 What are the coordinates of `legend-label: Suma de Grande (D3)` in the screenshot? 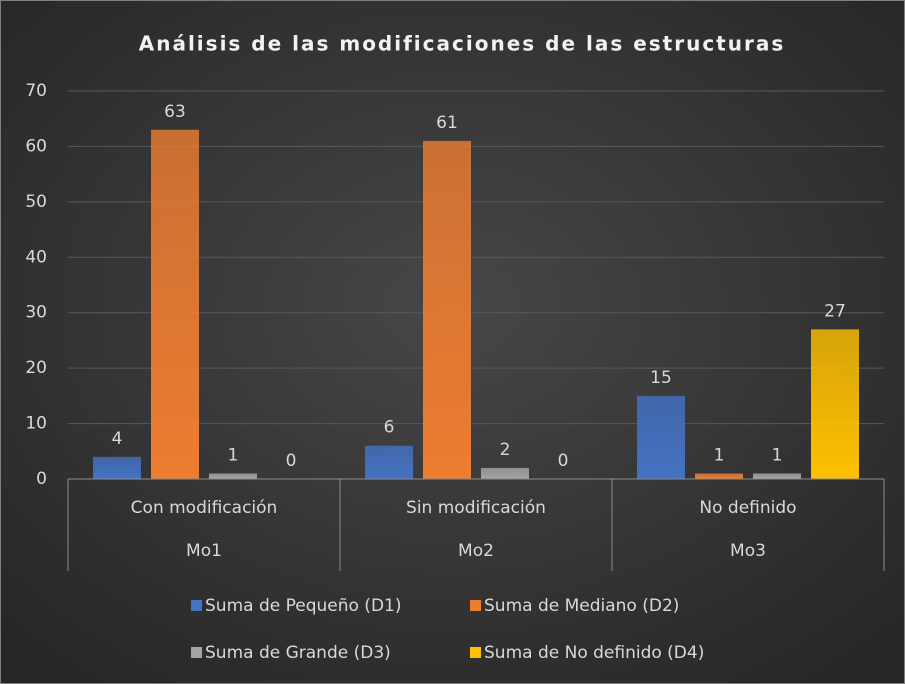 It's located at (298, 653).